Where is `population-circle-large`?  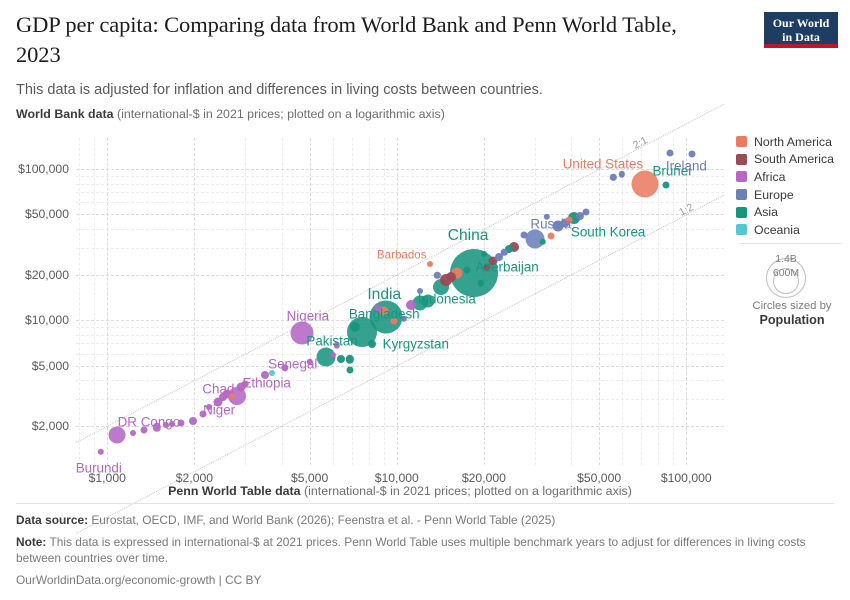 population-circle-large is located at coordinates (786, 278).